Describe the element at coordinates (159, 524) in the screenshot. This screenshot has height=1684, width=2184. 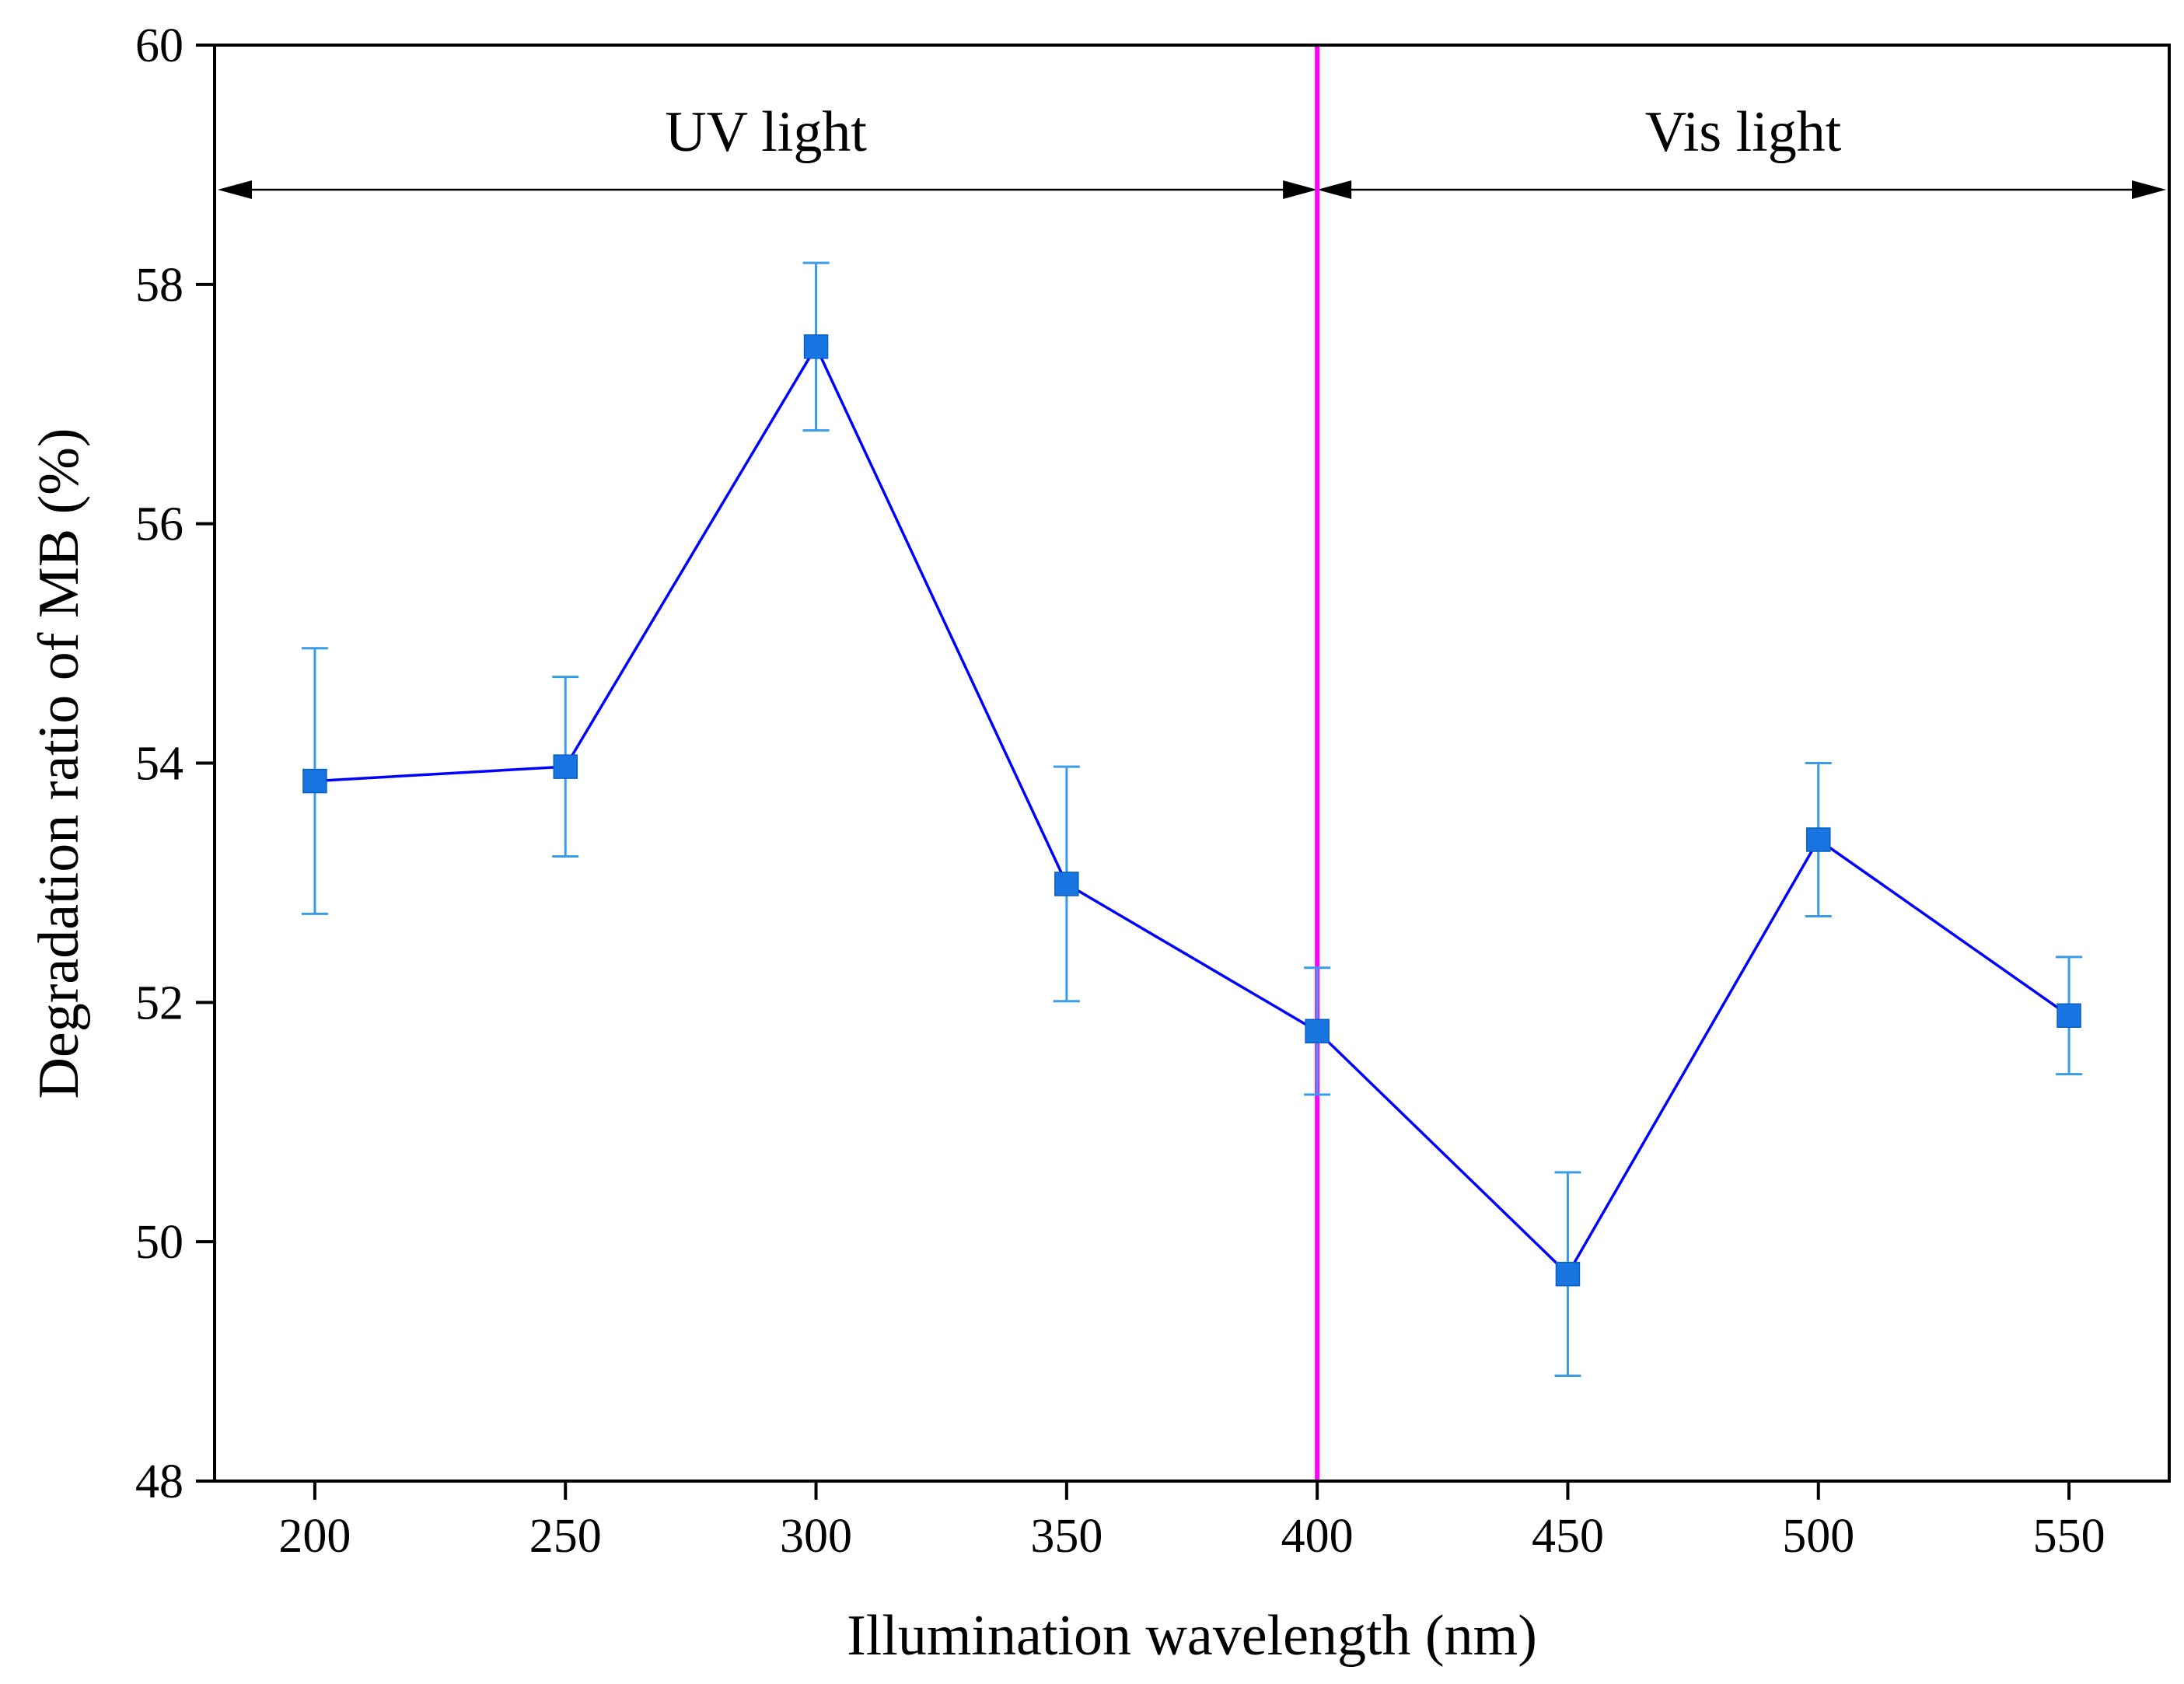
I see `y-tick-label: 56` at that location.